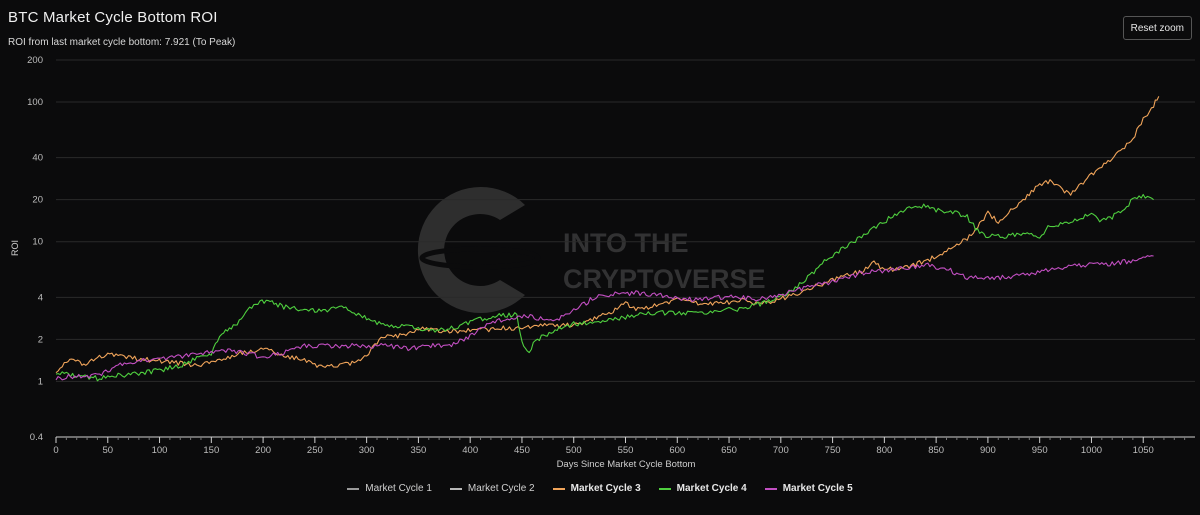 The height and width of the screenshot is (515, 1200). What do you see at coordinates (35, 249) in the screenshot?
I see `y-axis: 0.4 1 2 4 10 20 40 100 200` at bounding box center [35, 249].